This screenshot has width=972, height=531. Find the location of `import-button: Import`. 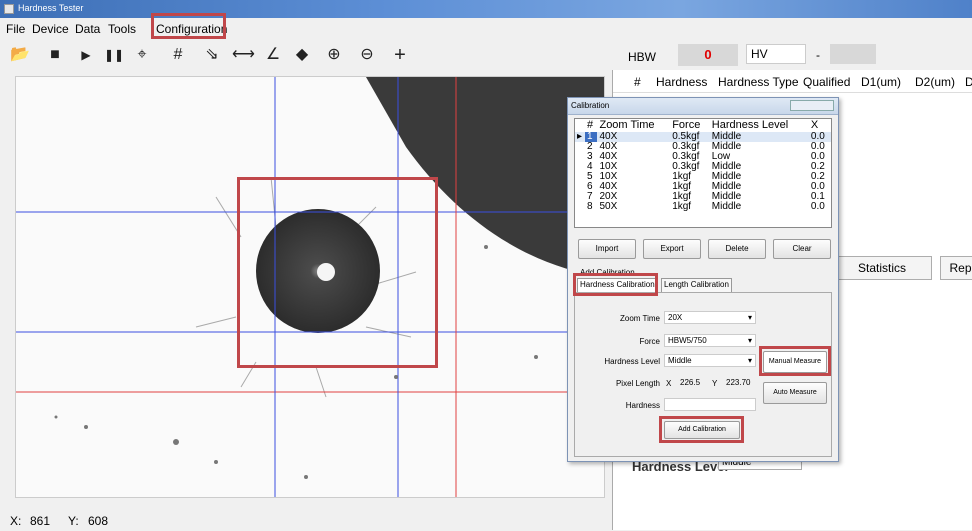

import-button: Import is located at coordinates (607, 249).